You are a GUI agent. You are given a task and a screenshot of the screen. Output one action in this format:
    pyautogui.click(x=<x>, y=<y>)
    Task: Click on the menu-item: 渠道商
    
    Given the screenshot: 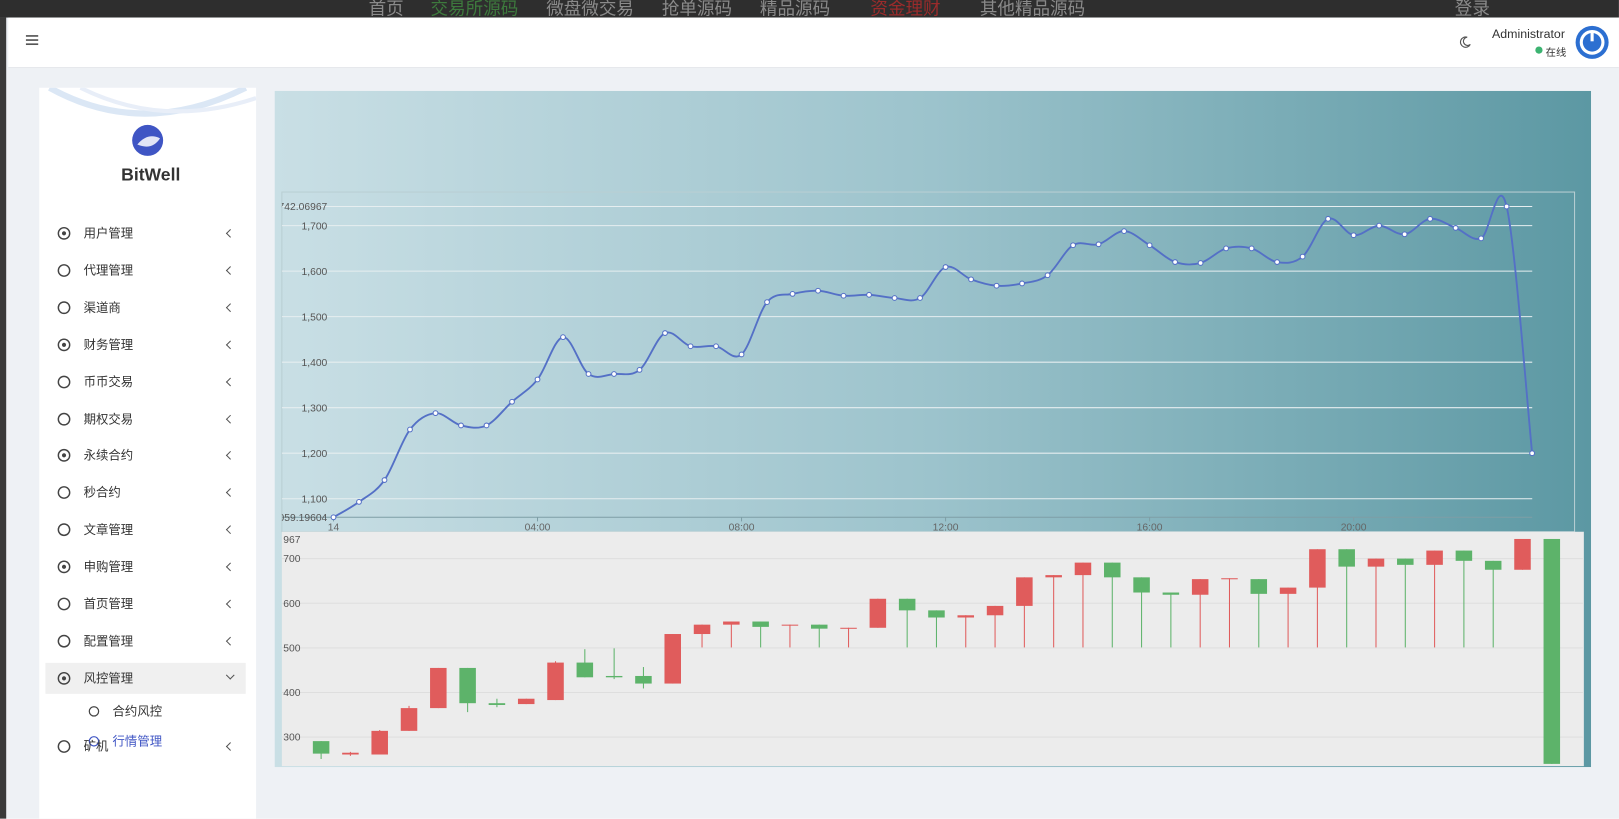 What is the action you would take?
    pyautogui.click(x=147, y=307)
    